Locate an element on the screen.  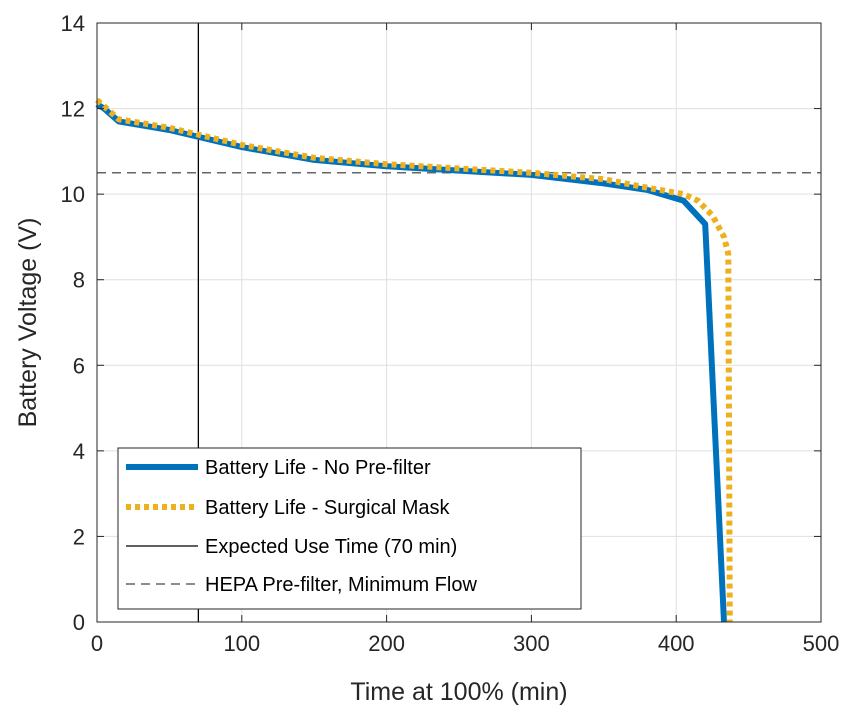
y-tick-label: 10 is located at coordinates (73, 194).